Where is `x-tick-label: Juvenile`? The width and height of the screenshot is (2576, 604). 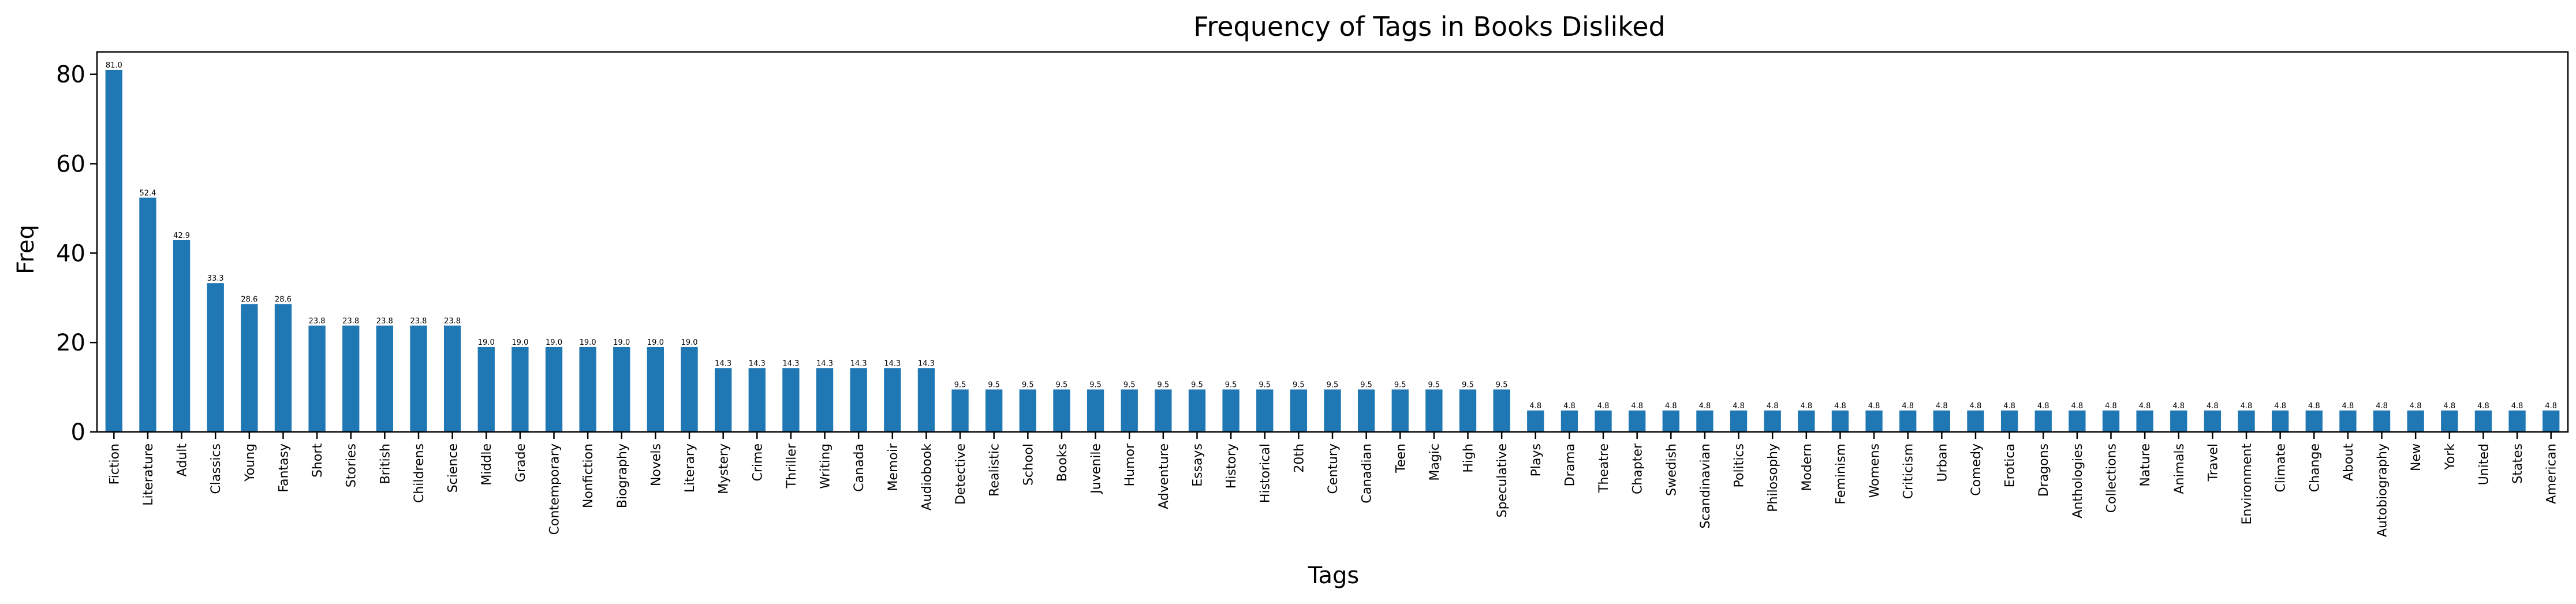 x-tick-label: Juvenile is located at coordinates (1096, 469).